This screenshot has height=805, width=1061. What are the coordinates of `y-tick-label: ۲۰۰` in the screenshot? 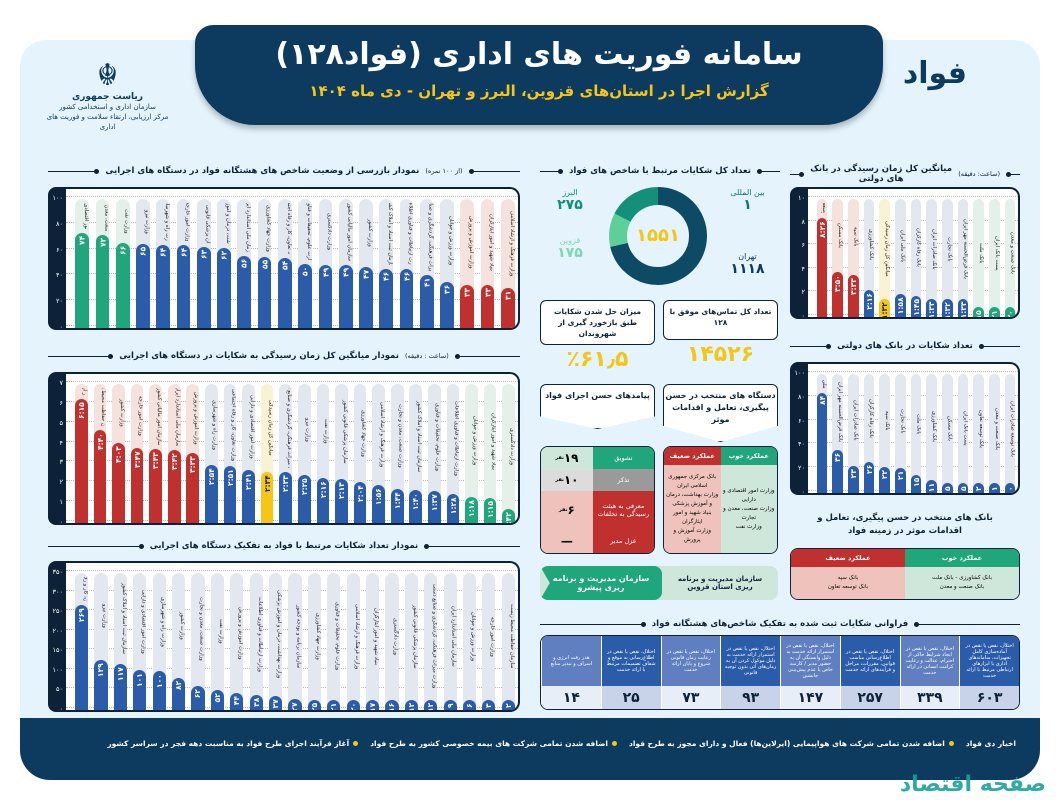 It's located at (57, 630).